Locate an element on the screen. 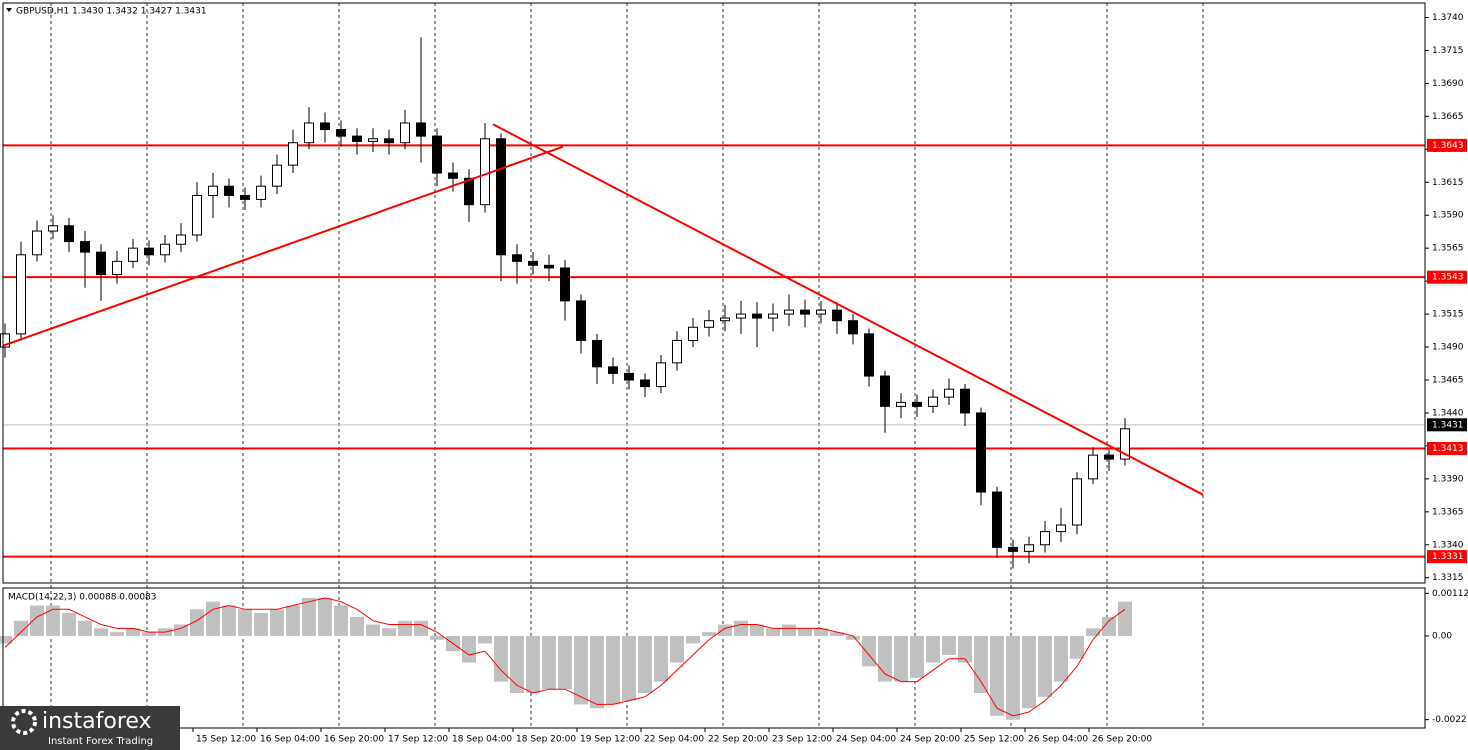 This screenshot has width=1468, height=750. x-tick-label: 15 Sep 12:00 is located at coordinates (226, 740).